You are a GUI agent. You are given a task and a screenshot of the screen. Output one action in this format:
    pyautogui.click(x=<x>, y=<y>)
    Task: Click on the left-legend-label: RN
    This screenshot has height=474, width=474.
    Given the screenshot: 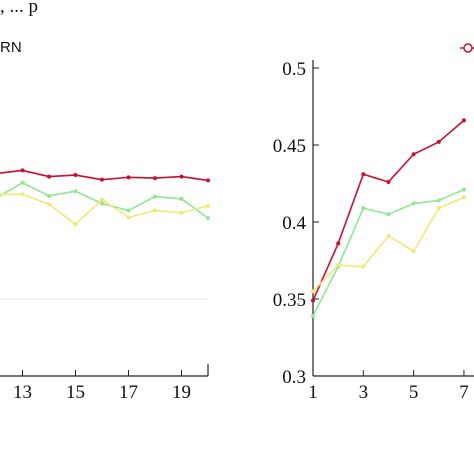 What is the action you would take?
    pyautogui.click(x=11, y=47)
    